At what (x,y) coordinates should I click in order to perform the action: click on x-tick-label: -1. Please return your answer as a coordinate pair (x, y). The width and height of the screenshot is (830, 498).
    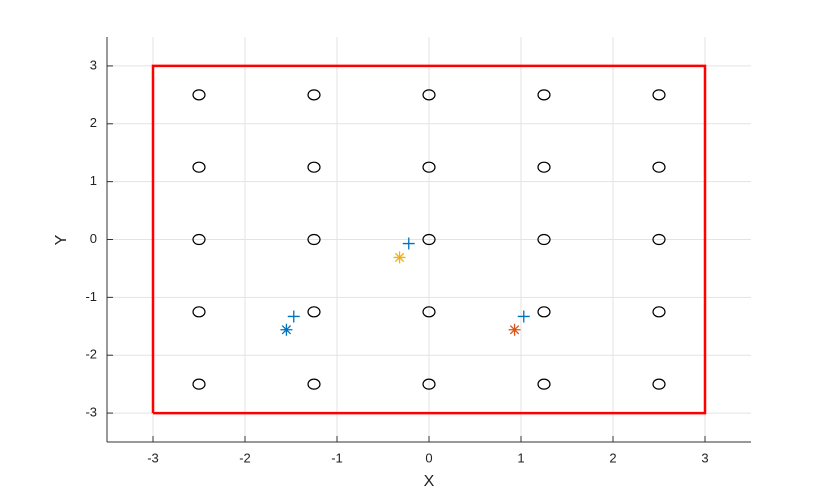
    Looking at the image, I should click on (337, 457).